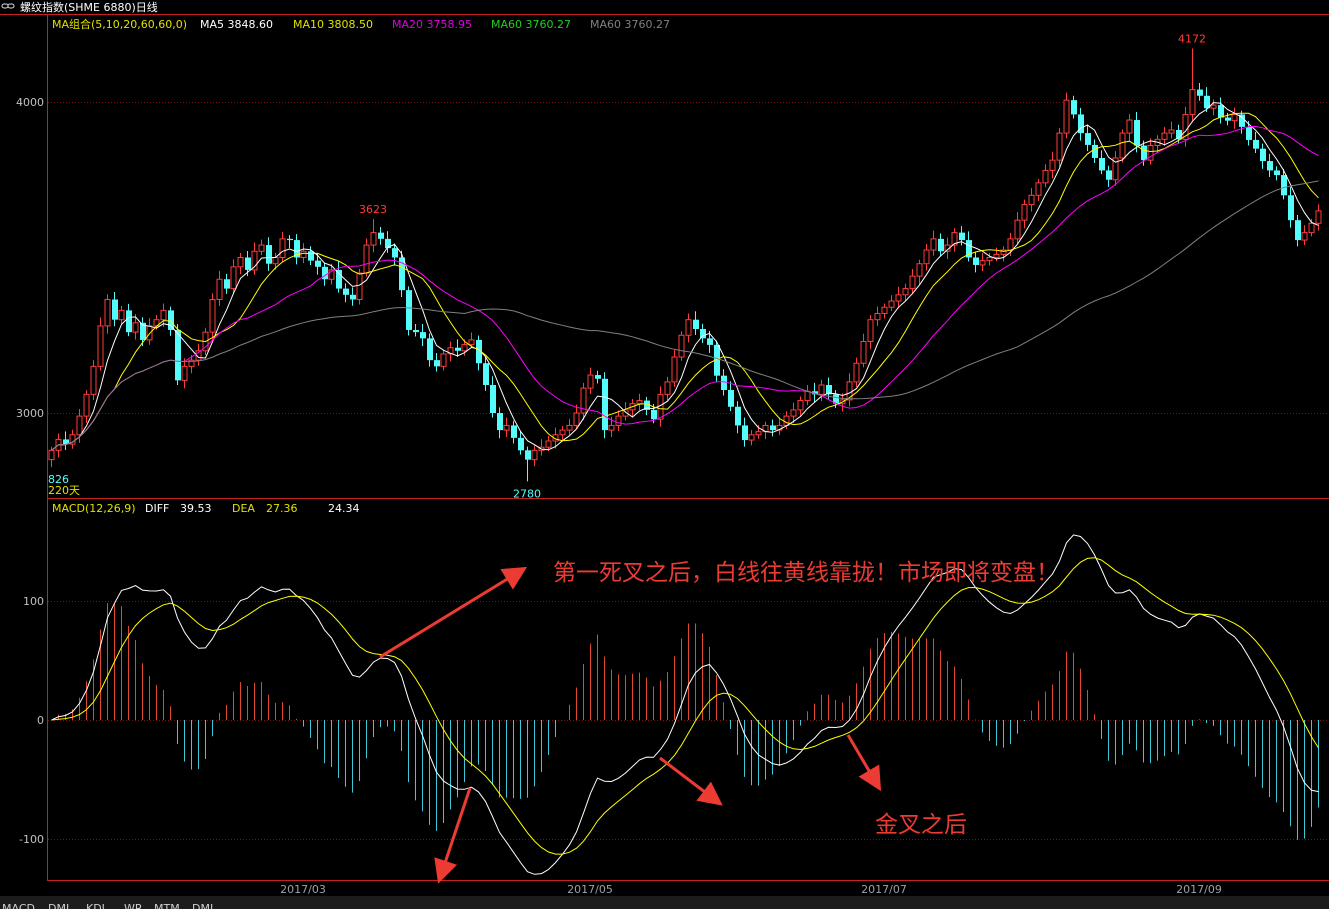 The width and height of the screenshot is (1329, 909). What do you see at coordinates (527, 493) in the screenshot?
I see `price-extreme-label: 2780` at bounding box center [527, 493].